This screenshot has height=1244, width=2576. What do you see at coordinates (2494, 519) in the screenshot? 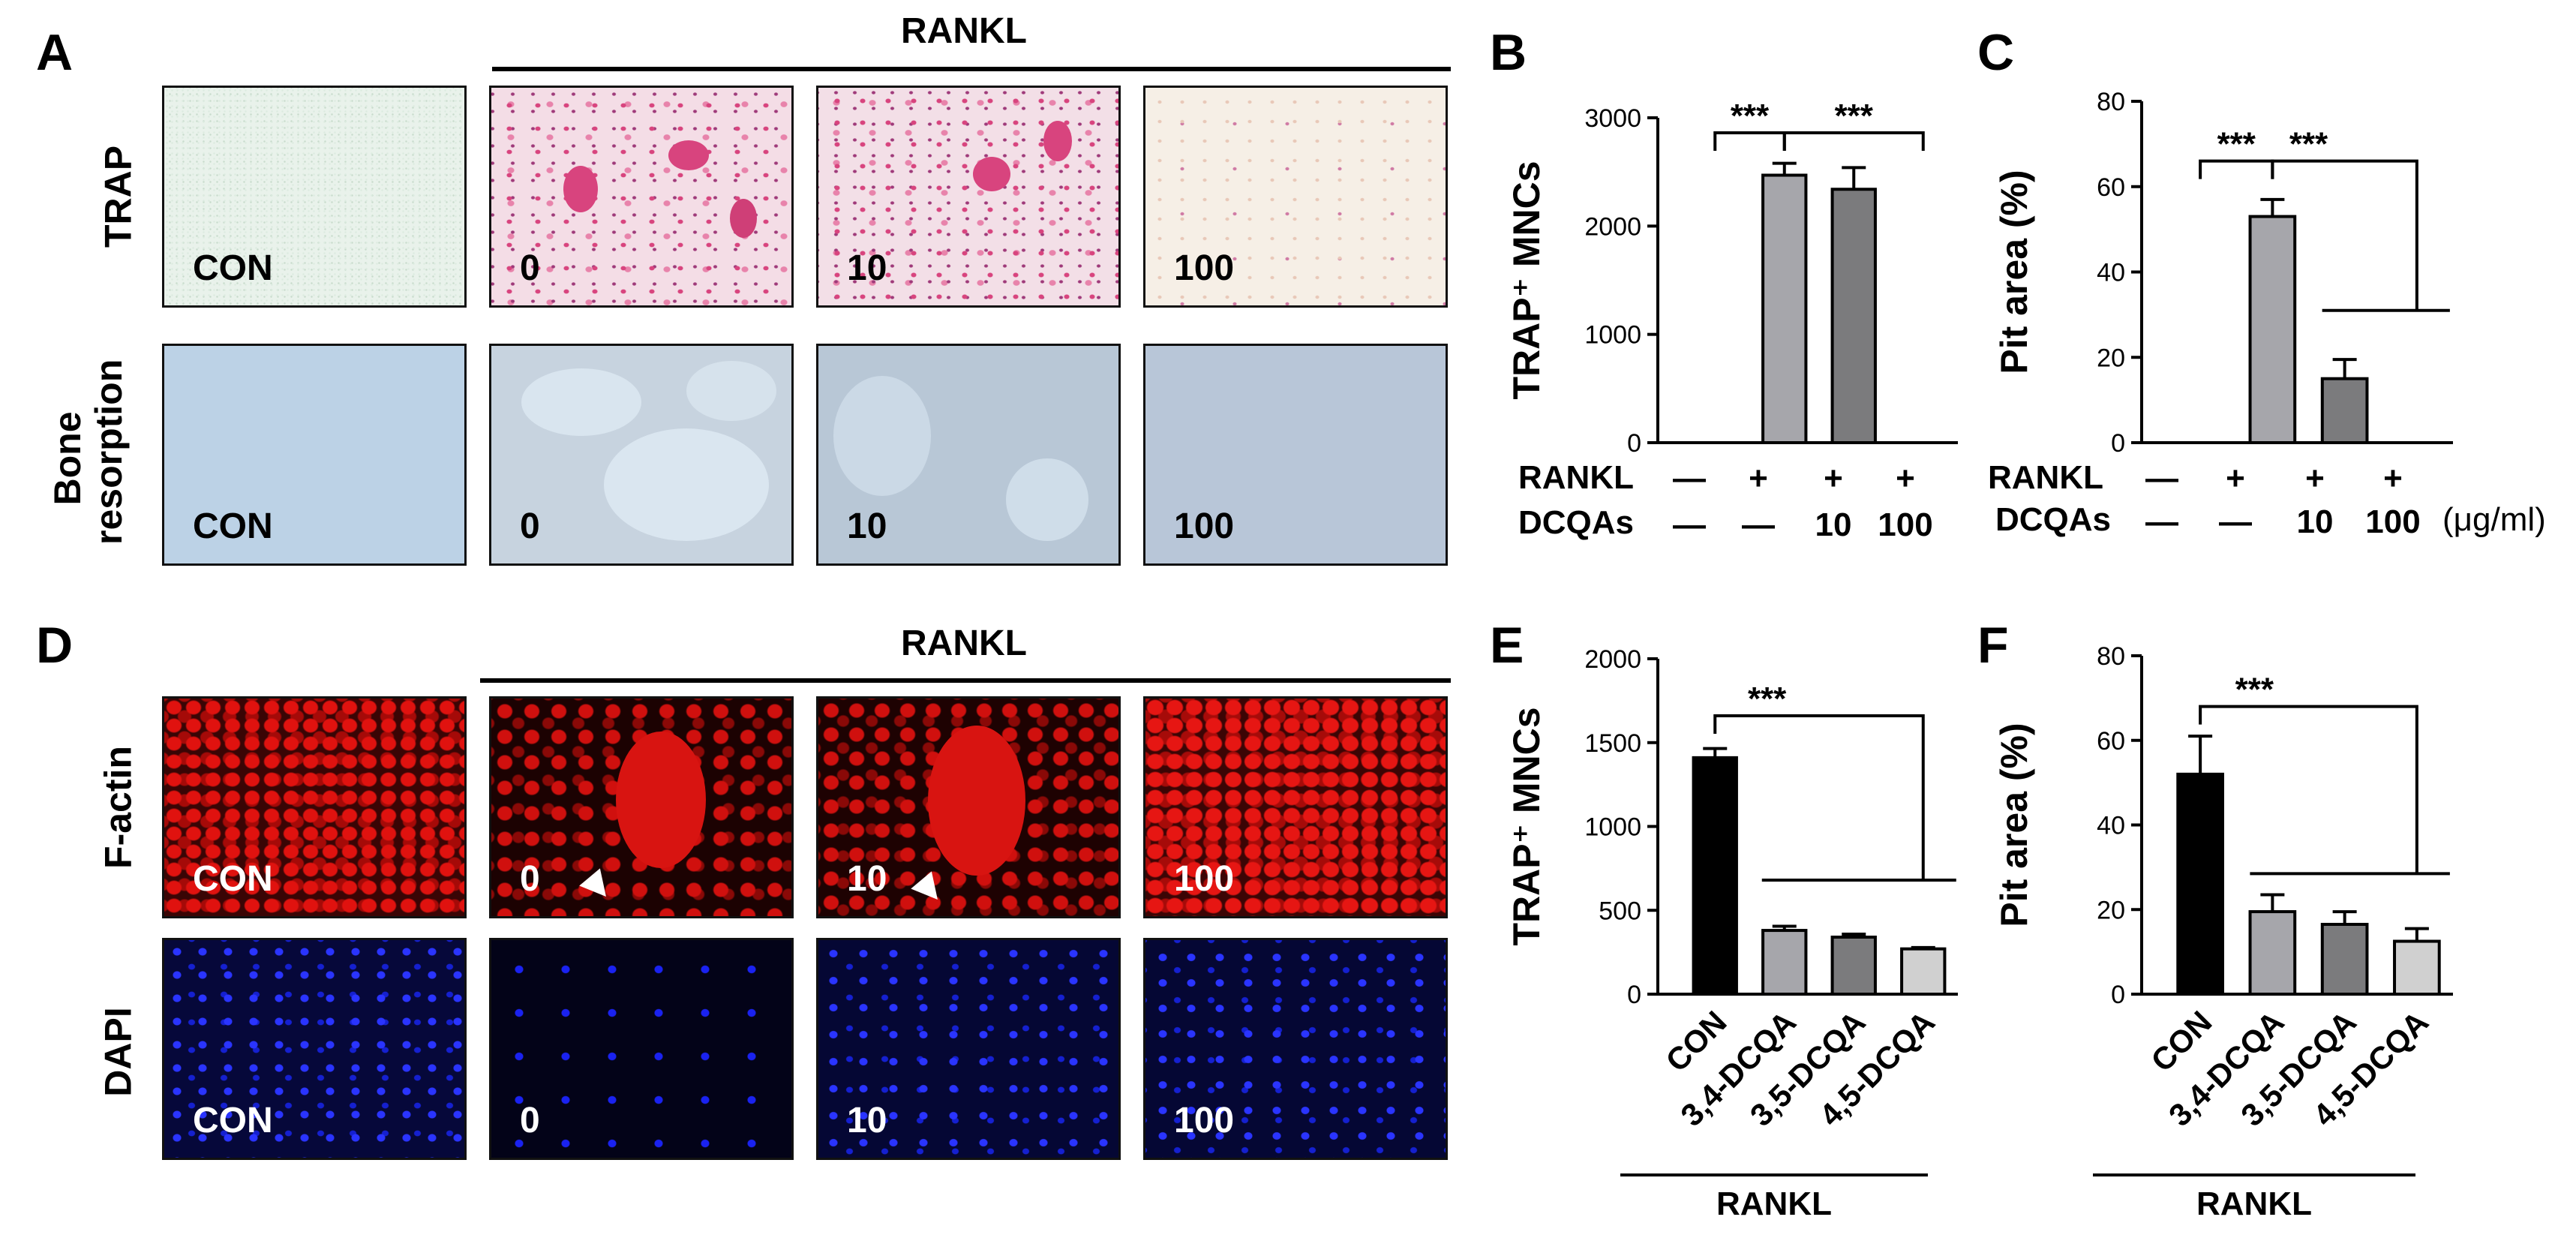
I see `dcqas-units: (μg/ml)` at bounding box center [2494, 519].